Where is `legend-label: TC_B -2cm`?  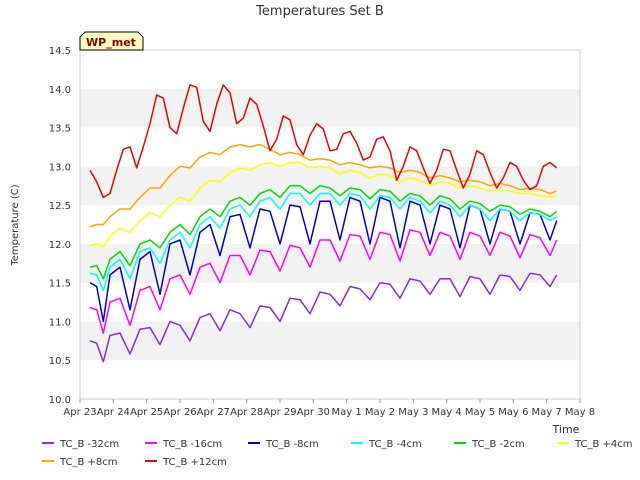
legend-label: TC_B -2cm is located at coordinates (498, 444).